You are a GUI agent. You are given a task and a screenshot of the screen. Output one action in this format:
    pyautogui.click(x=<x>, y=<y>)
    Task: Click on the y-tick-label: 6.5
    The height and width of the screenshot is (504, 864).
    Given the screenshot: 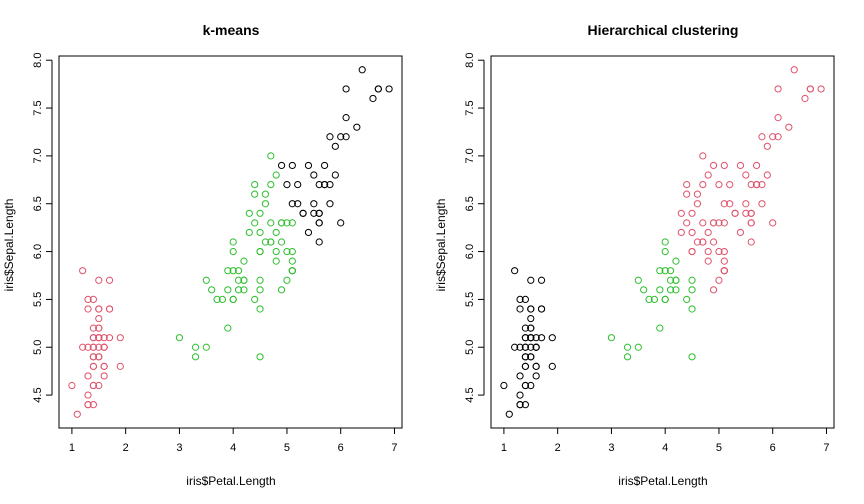 What is the action you would take?
    pyautogui.click(x=470, y=203)
    